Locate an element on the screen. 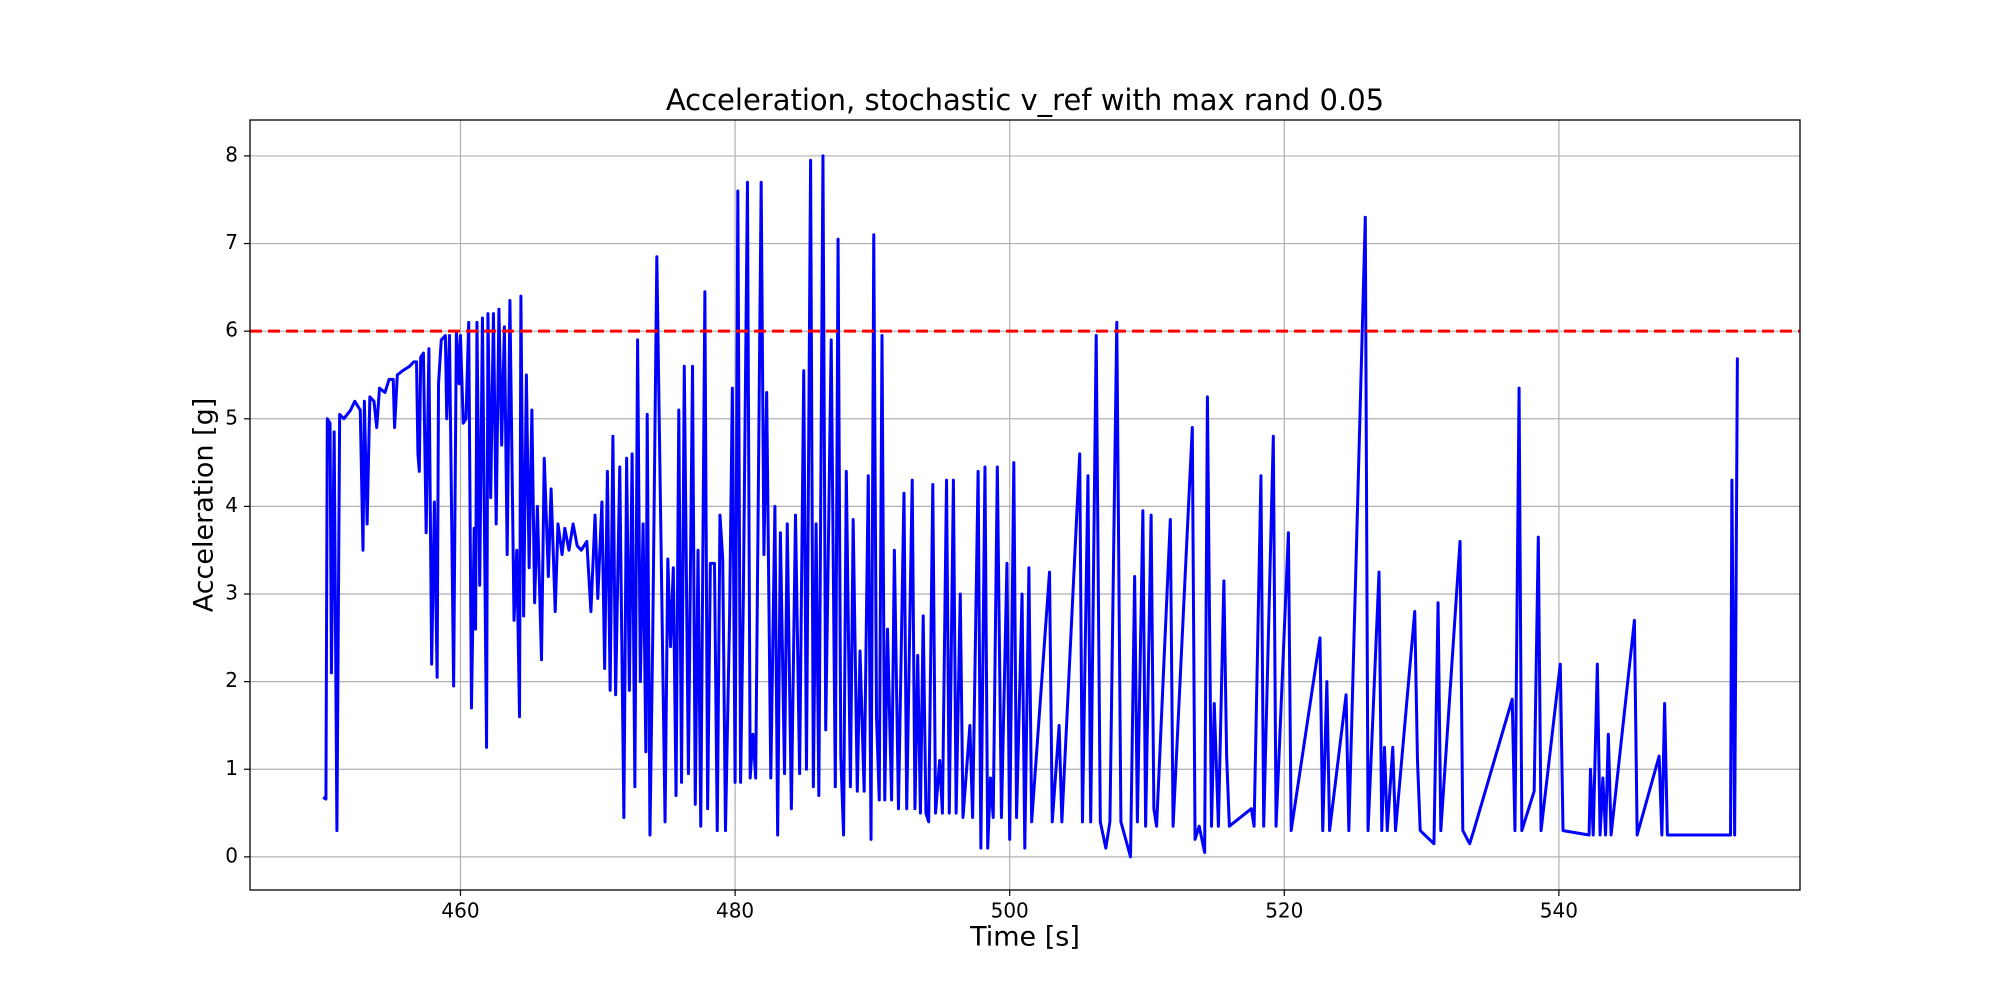 The image size is (2000, 1000). y-tick-label: 7 is located at coordinates (231, 242).